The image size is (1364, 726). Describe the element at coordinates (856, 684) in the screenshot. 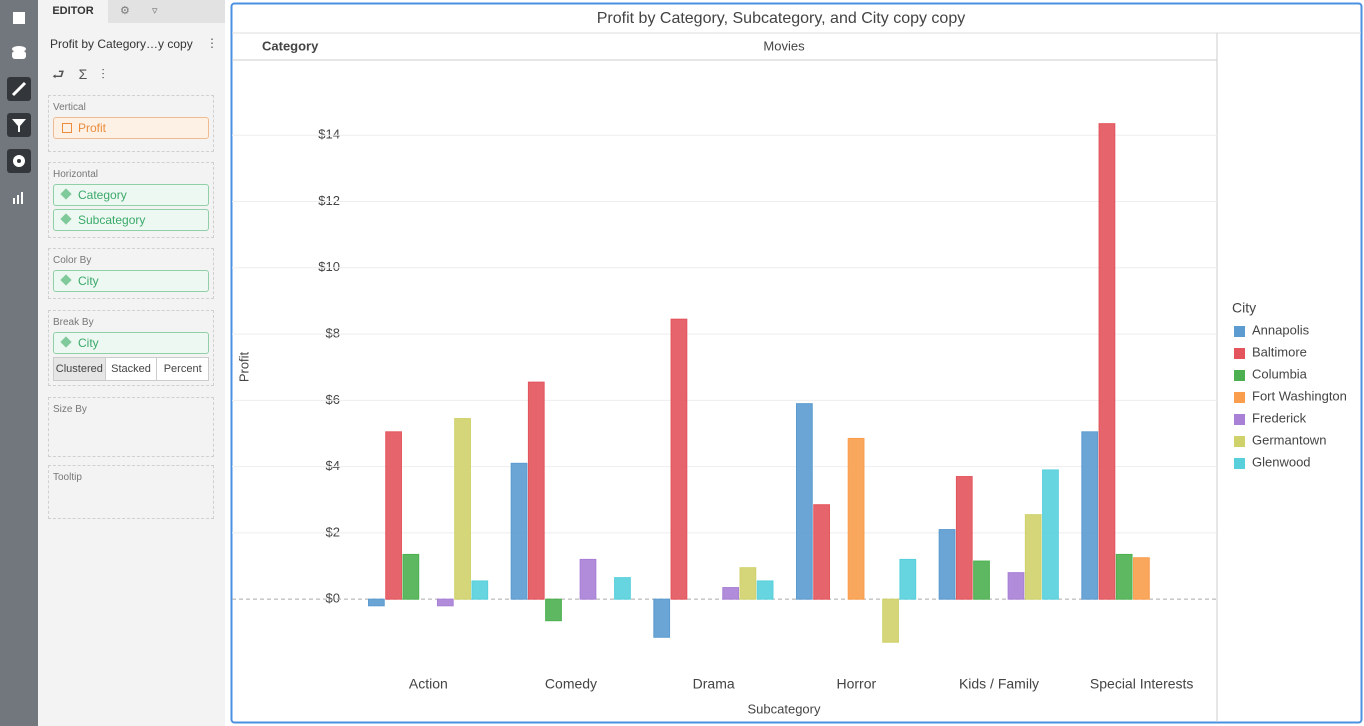

I see `x-tick-label: Horror` at that location.